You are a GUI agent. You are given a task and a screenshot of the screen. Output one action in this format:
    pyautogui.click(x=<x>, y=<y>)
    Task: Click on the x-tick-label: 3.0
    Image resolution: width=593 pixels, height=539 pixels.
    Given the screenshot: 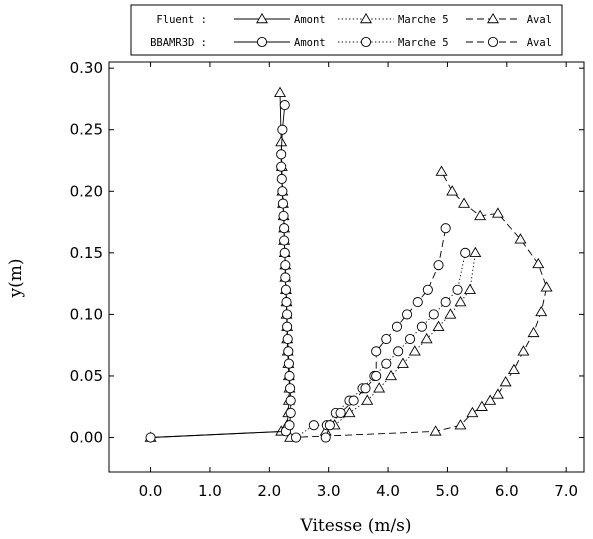 What is the action you would take?
    pyautogui.click(x=329, y=491)
    